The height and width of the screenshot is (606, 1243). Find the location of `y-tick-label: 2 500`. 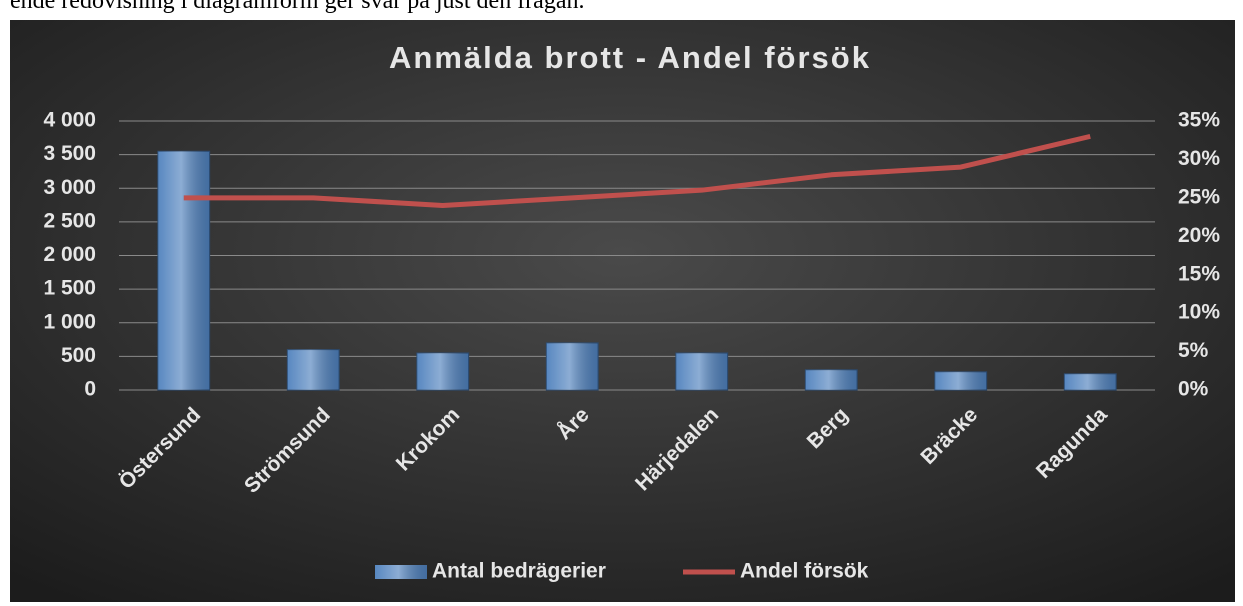

y-tick-label: 2 500 is located at coordinates (69, 220).